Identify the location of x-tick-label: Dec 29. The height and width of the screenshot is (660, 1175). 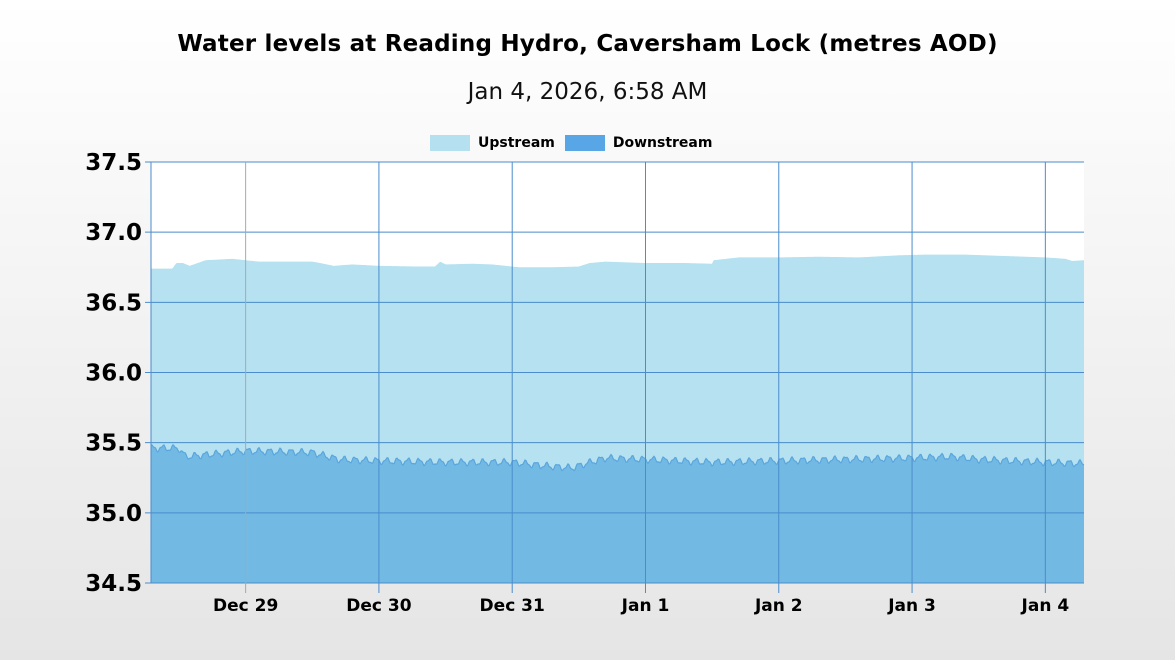
(245, 606).